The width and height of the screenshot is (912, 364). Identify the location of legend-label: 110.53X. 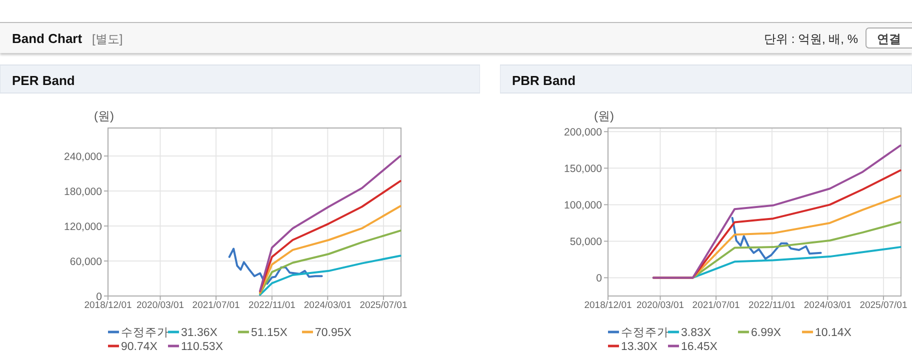
(202, 347).